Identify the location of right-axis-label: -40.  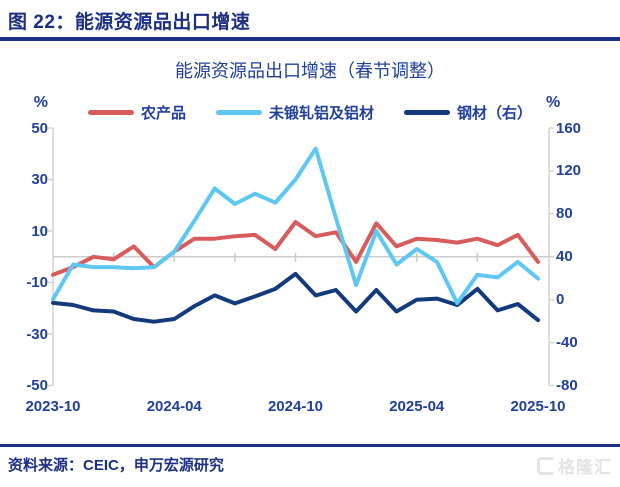
(567, 343).